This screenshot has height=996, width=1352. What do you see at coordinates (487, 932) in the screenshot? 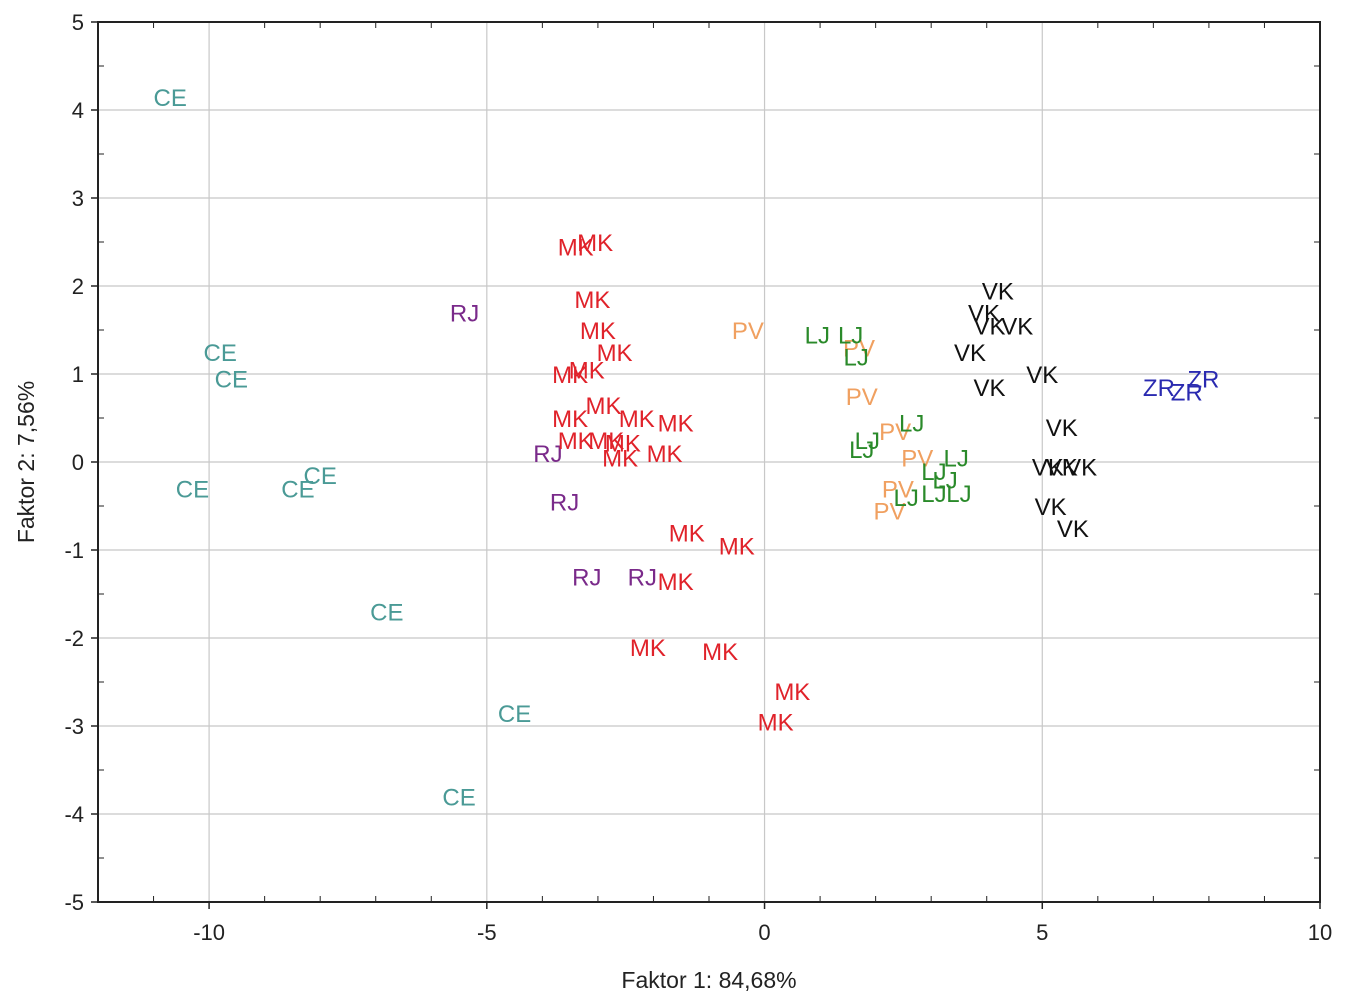
I see `x-tick-label: -5` at bounding box center [487, 932].